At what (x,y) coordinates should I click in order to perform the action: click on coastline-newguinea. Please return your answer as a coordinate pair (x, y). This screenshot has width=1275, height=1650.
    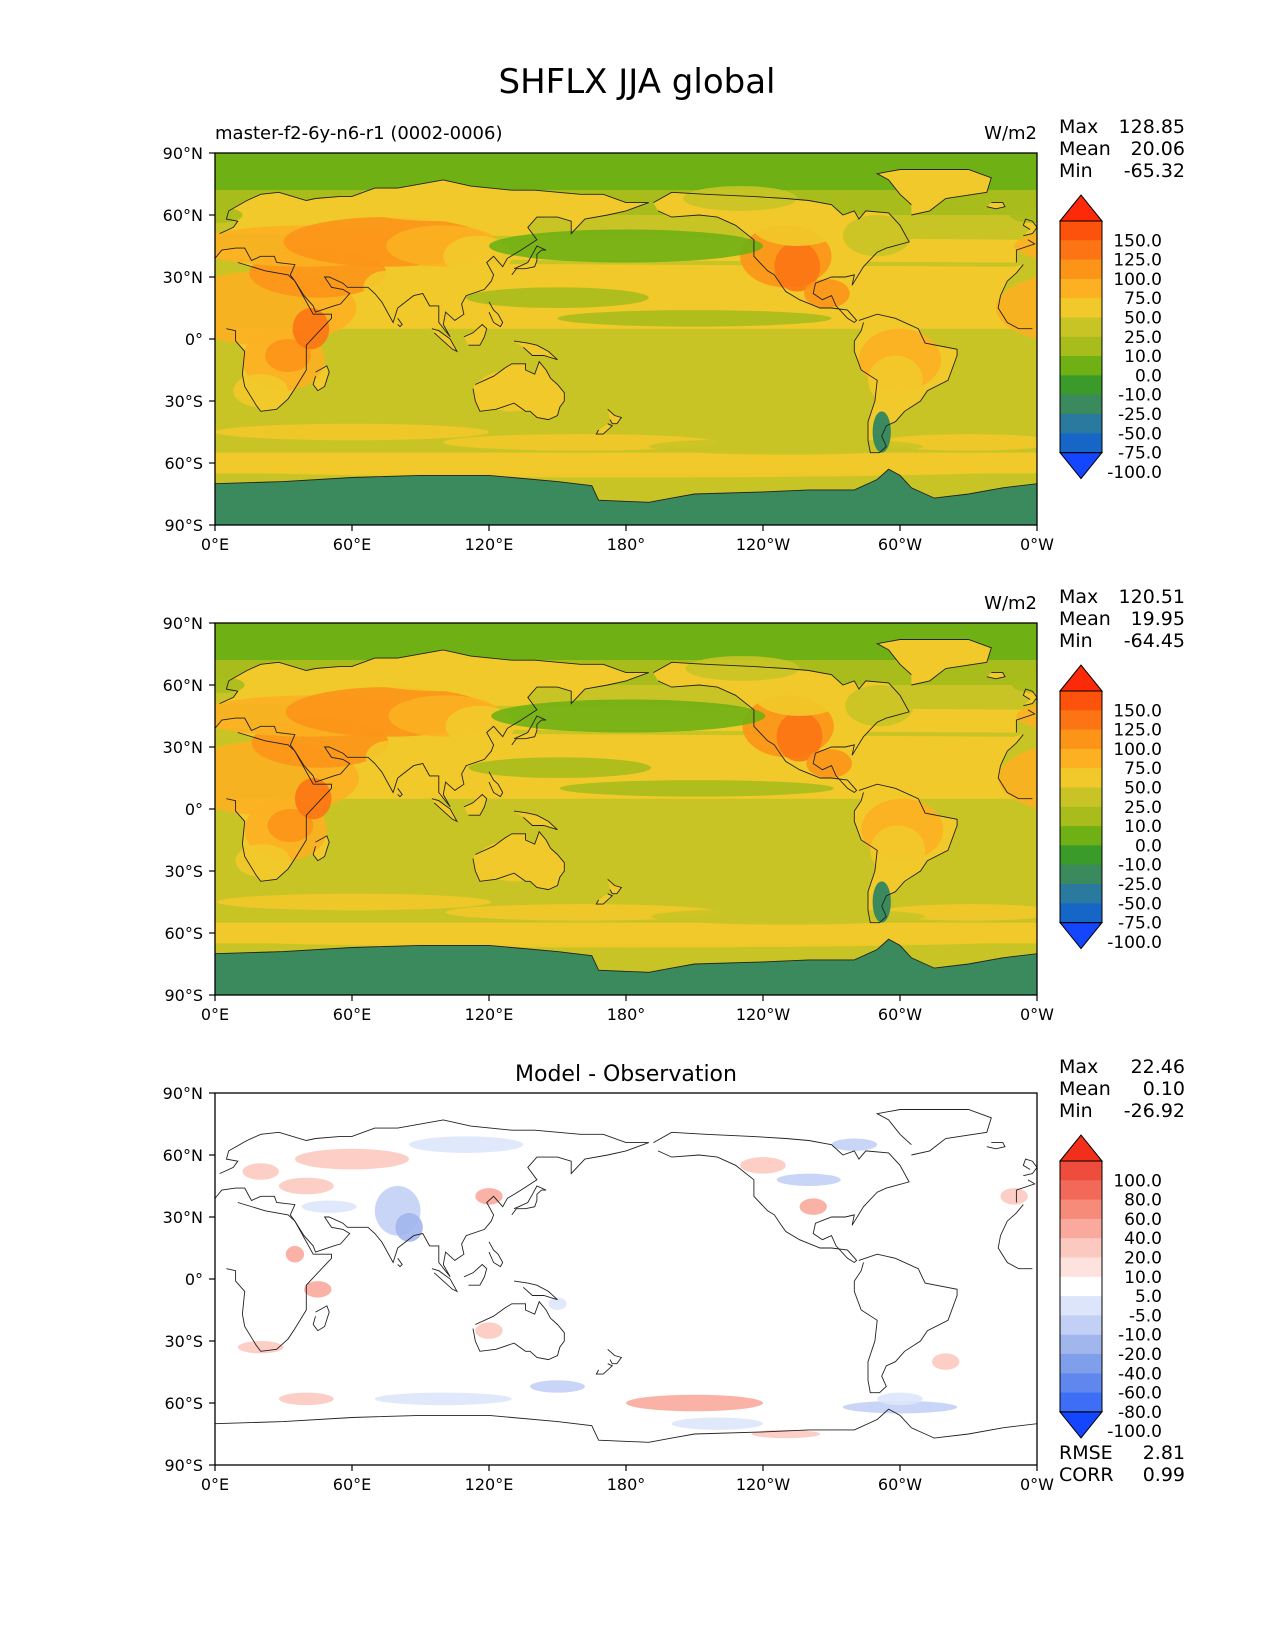
    Looking at the image, I should click on (536, 820).